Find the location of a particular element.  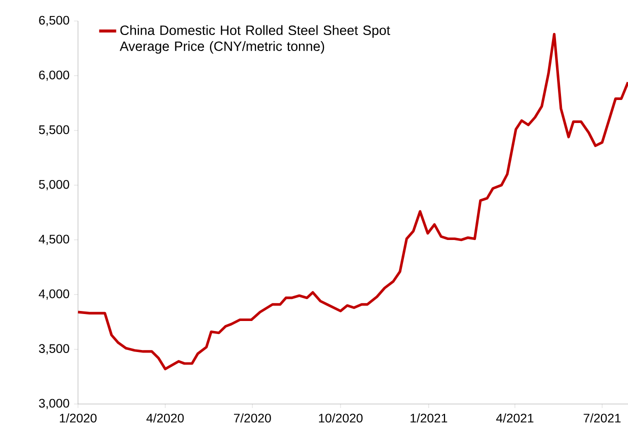

y-tick-label: 4,000 is located at coordinates (54, 294).